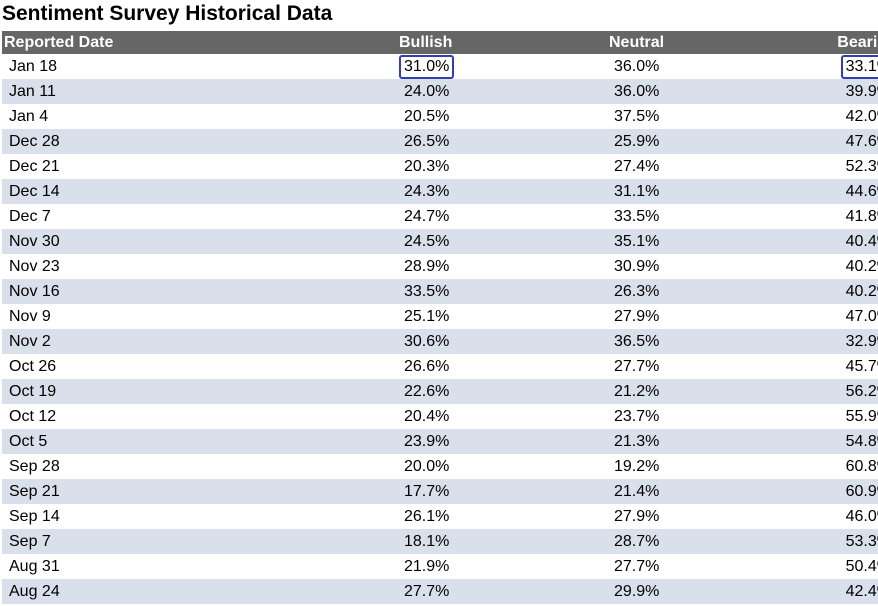  Describe the element at coordinates (34, 266) in the screenshot. I see `cell-date-value: Nov 23` at that location.